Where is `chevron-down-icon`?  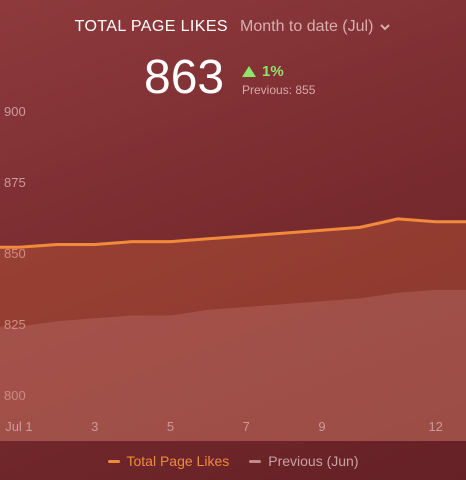 chevron-down-icon is located at coordinates (385, 27).